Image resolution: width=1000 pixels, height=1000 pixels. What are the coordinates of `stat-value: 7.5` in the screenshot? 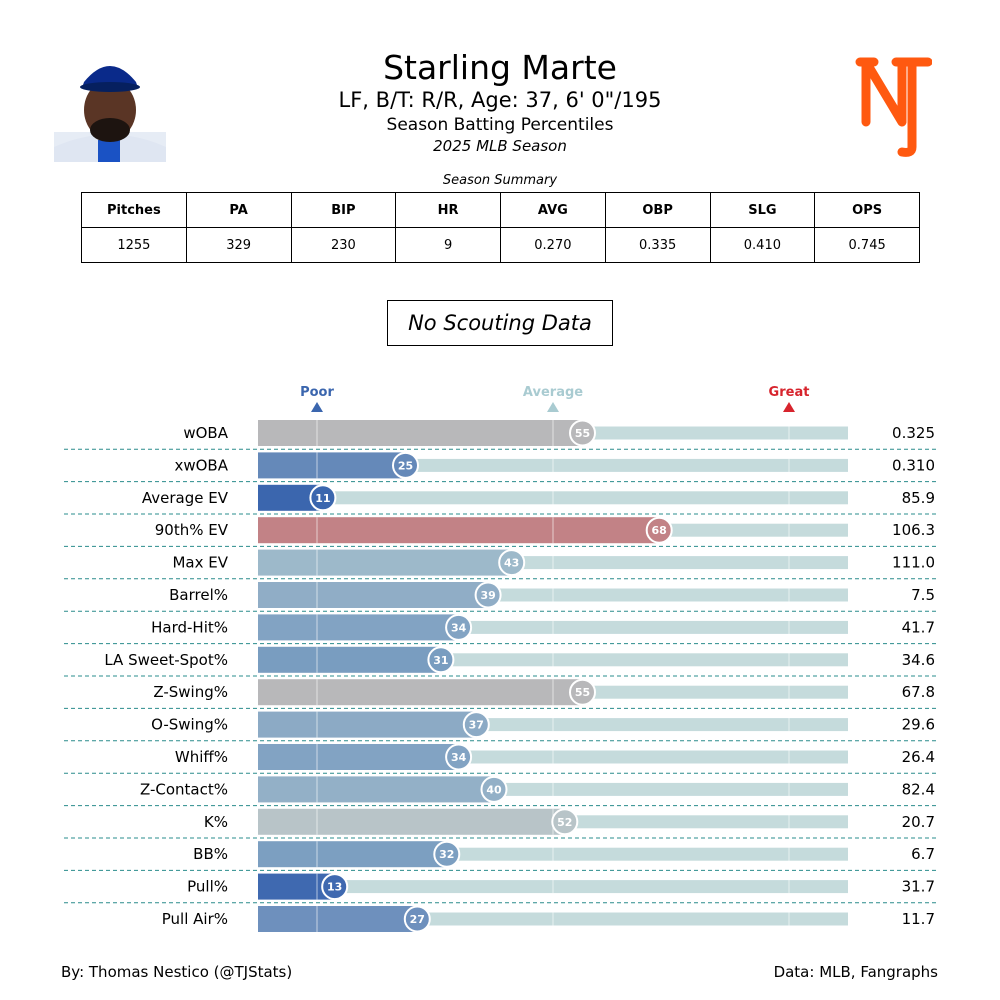 It's located at (923, 595).